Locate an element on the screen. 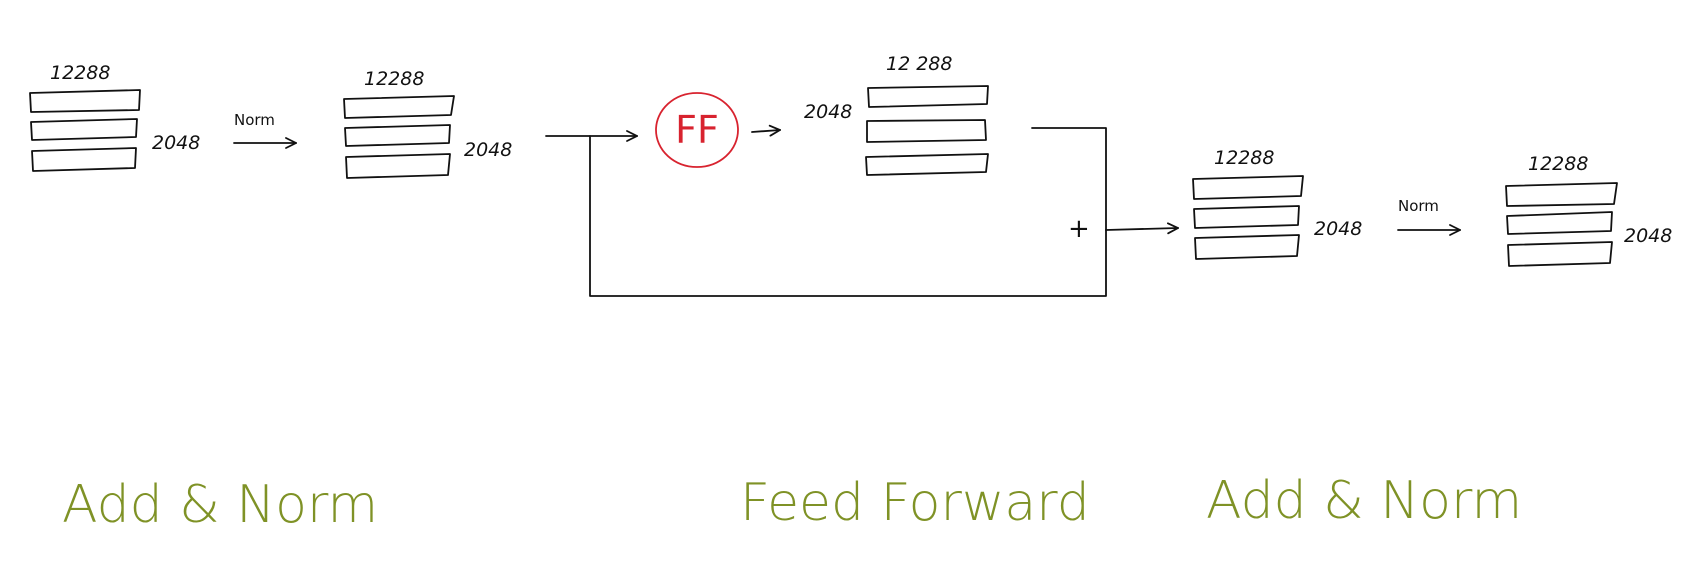 Image resolution: width=1688 pixels, height=564 pixels. ff-node-label: FF is located at coordinates (697, 130).